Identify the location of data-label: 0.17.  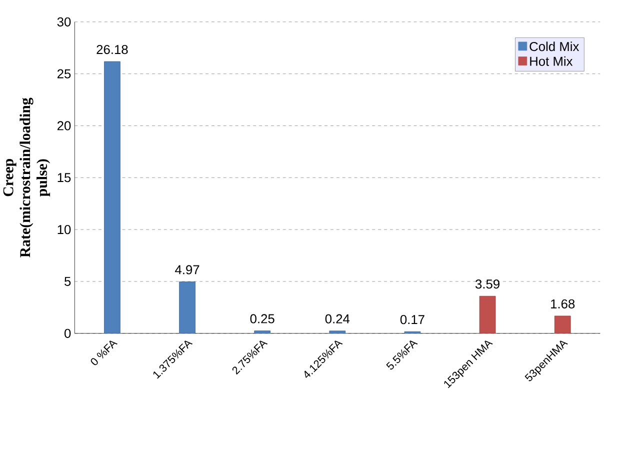
(412, 319).